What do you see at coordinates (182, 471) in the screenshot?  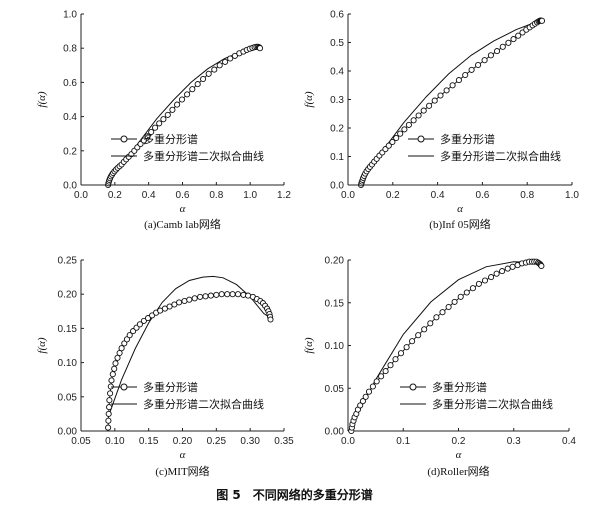 I see `panel-caption: (c)MIT网络` at bounding box center [182, 471].